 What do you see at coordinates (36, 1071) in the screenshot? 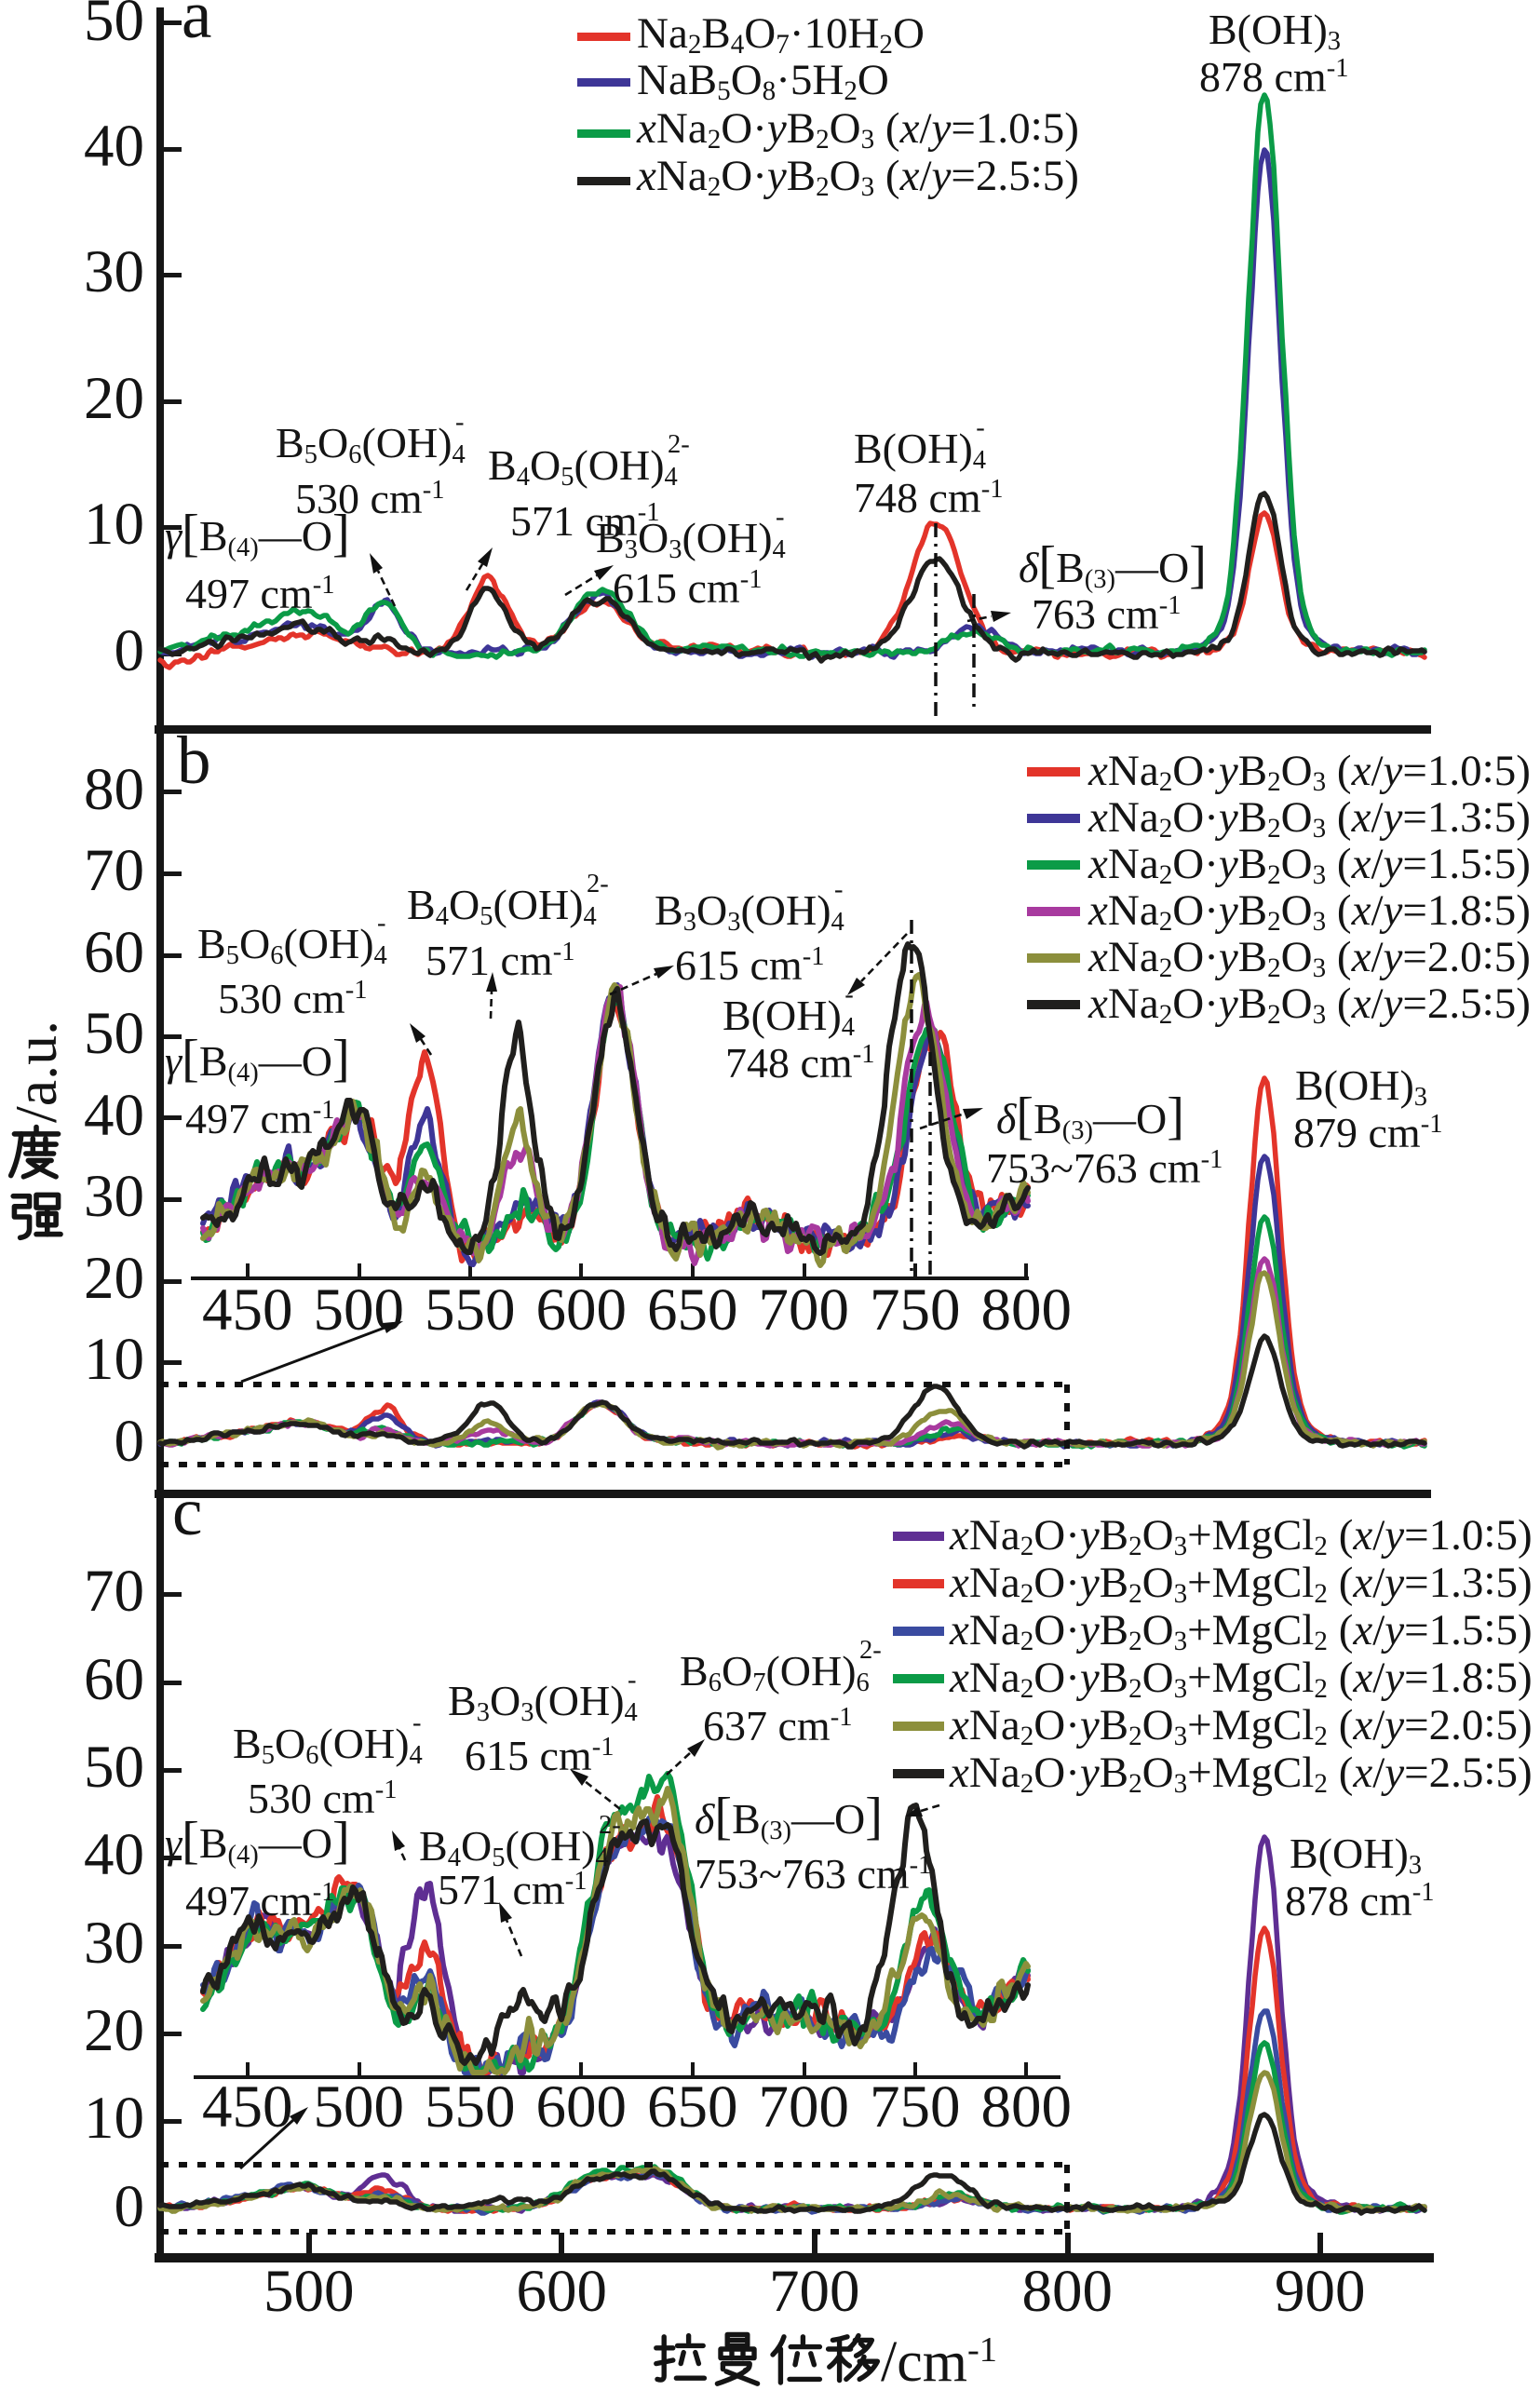
I see `svg-text: /a.u.` at bounding box center [36, 1071].